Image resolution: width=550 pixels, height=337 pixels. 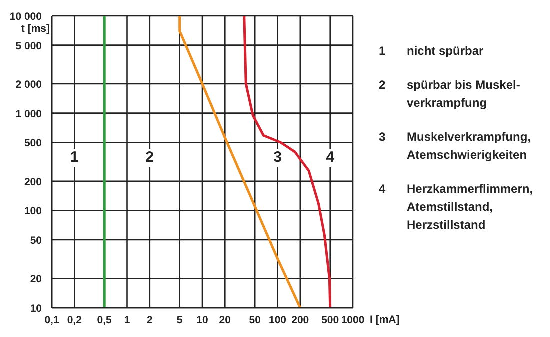 What do you see at coordinates (104, 320) in the screenshot?
I see `x-tick-label: 0,5` at bounding box center [104, 320].